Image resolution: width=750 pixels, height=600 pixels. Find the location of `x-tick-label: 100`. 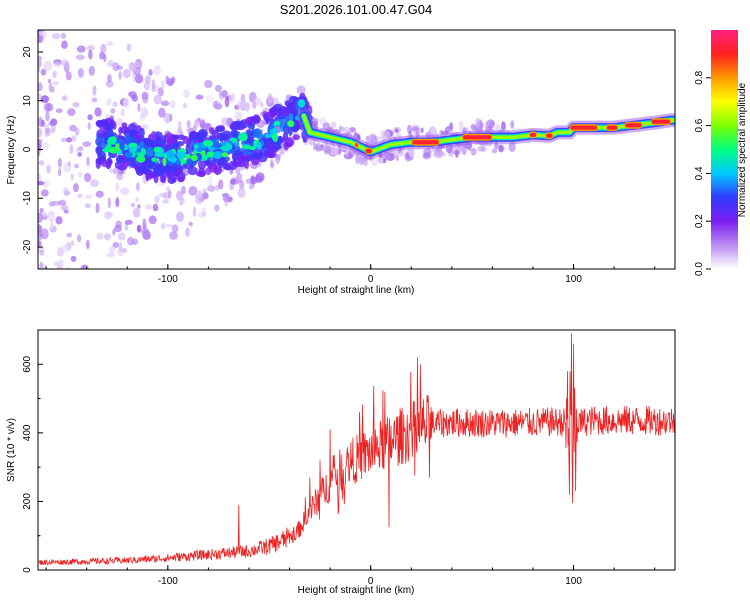

x-tick-label: 100 is located at coordinates (573, 581).